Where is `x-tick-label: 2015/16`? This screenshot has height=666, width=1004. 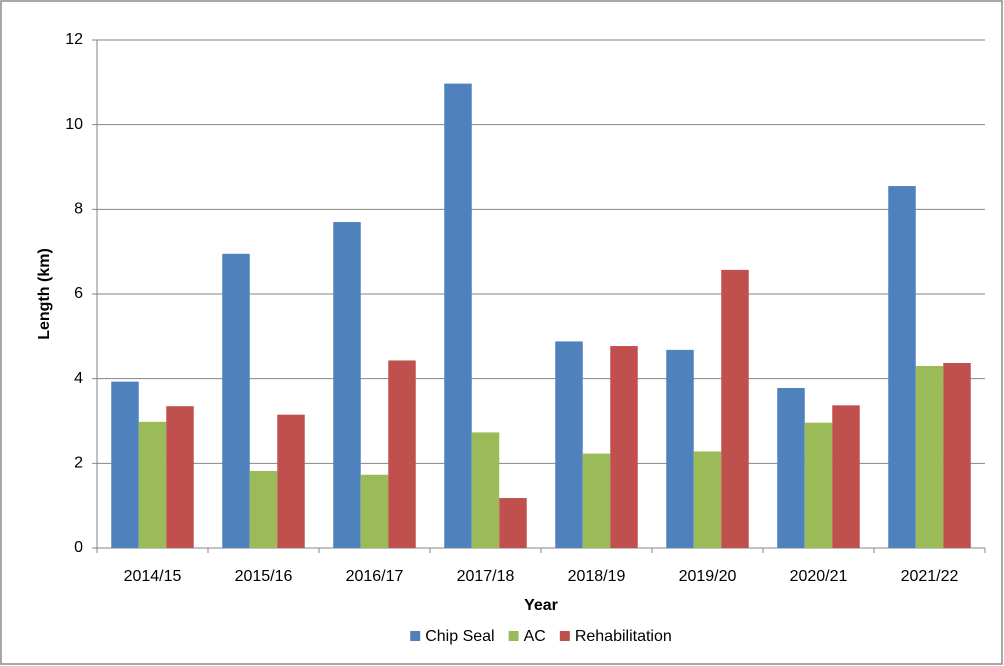
x-tick-label: 2015/16 is located at coordinates (264, 576).